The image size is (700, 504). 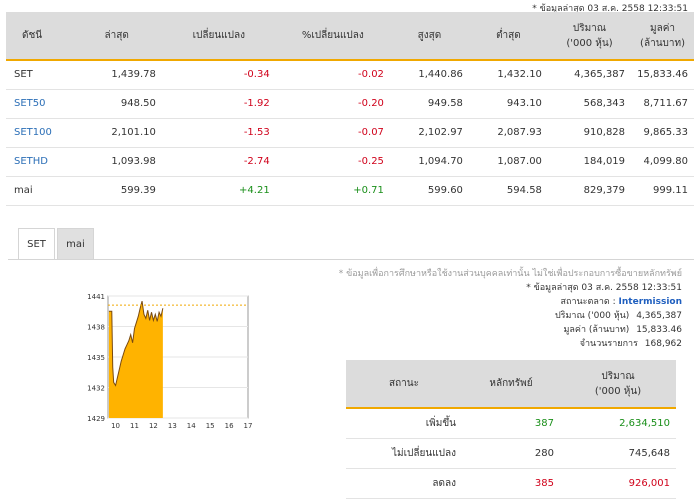 What do you see at coordinates (650, 302) in the screenshot?
I see `market-status-value: Intermission` at bounding box center [650, 302].